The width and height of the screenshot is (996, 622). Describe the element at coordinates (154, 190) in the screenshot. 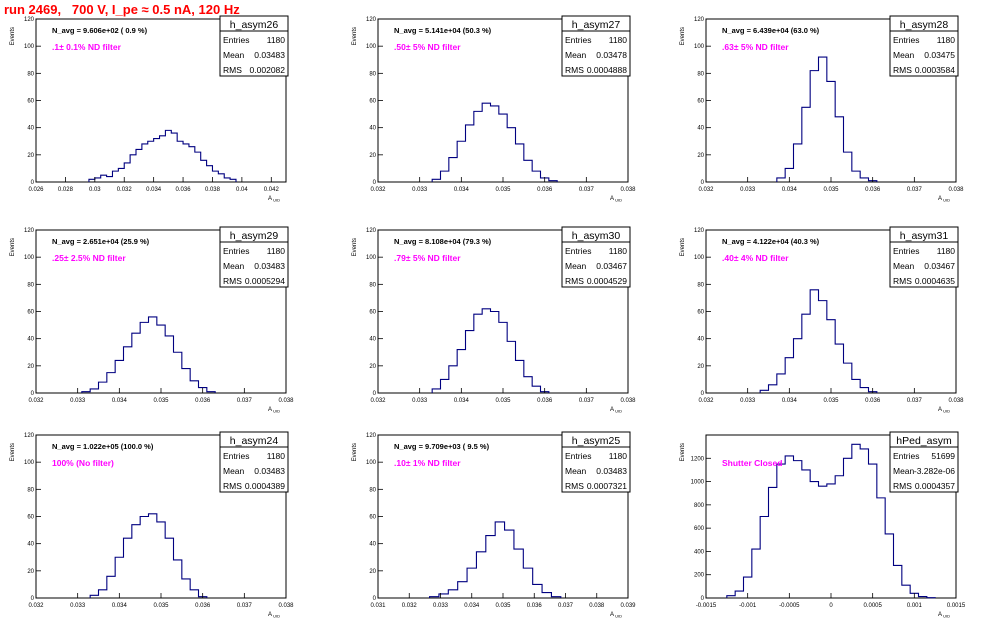

I see `x-tick-label: 0.034` at that location.